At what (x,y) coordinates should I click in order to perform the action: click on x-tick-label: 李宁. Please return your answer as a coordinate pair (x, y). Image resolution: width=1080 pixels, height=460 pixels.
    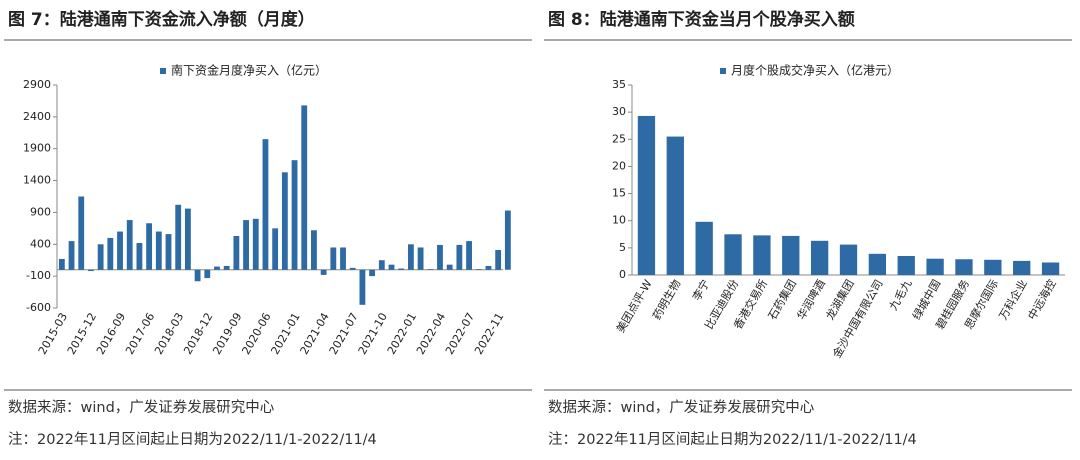
    Looking at the image, I should click on (700, 290).